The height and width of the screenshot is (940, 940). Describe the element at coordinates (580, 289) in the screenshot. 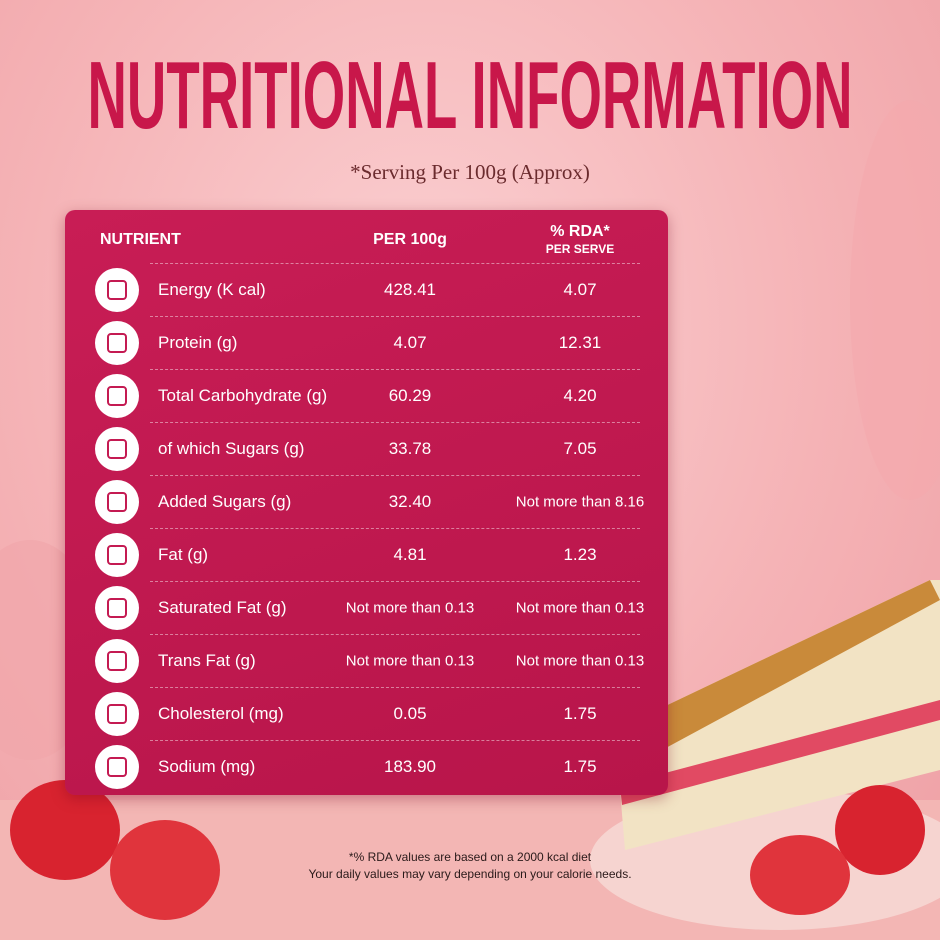

I see `rda: 4.07` at that location.